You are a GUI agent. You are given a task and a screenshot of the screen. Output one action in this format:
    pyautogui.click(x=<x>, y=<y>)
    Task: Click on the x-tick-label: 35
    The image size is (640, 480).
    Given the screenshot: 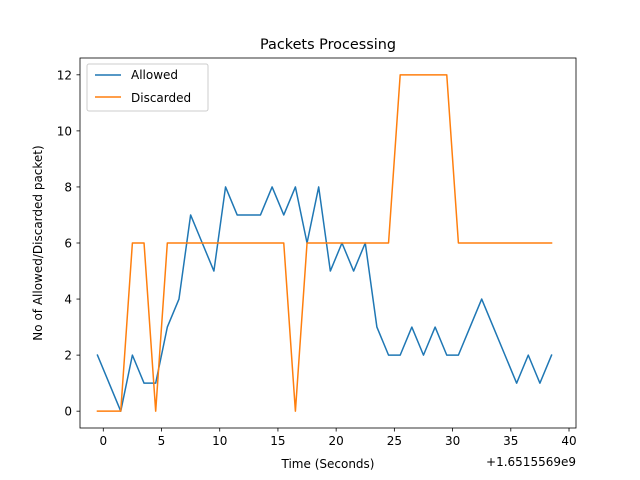 What is the action you would take?
    pyautogui.click(x=510, y=441)
    